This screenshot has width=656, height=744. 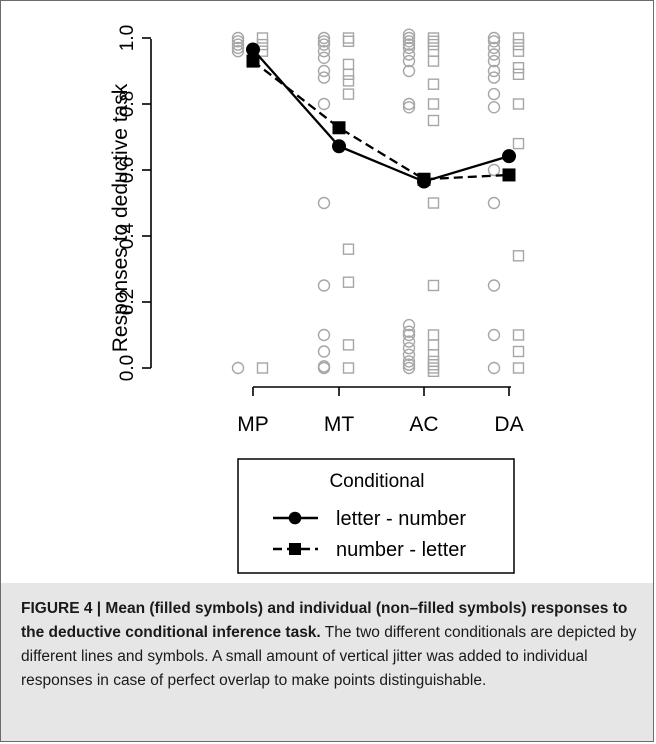 What do you see at coordinates (127, 170) in the screenshot?
I see `y-tick-label: 0.6` at bounding box center [127, 170].